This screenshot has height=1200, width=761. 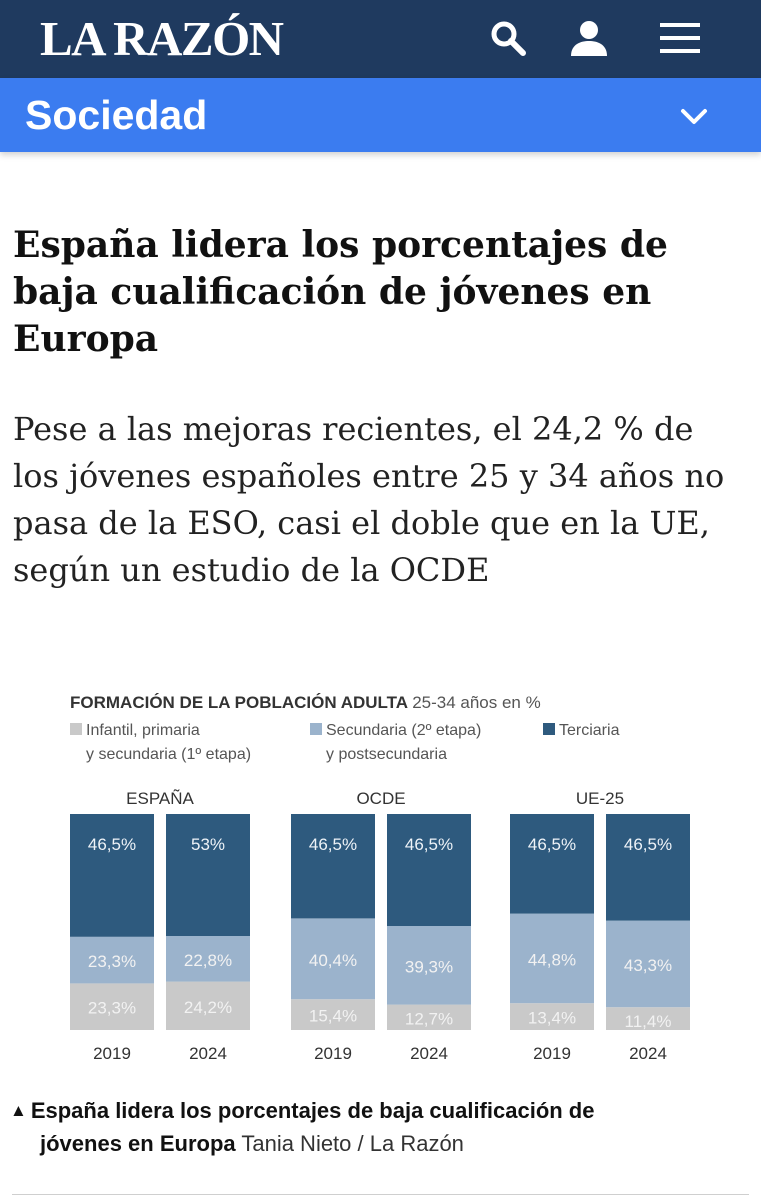 I want to click on caption-credit: Tania Nieto / La Razón, so click(x=352, y=1143).